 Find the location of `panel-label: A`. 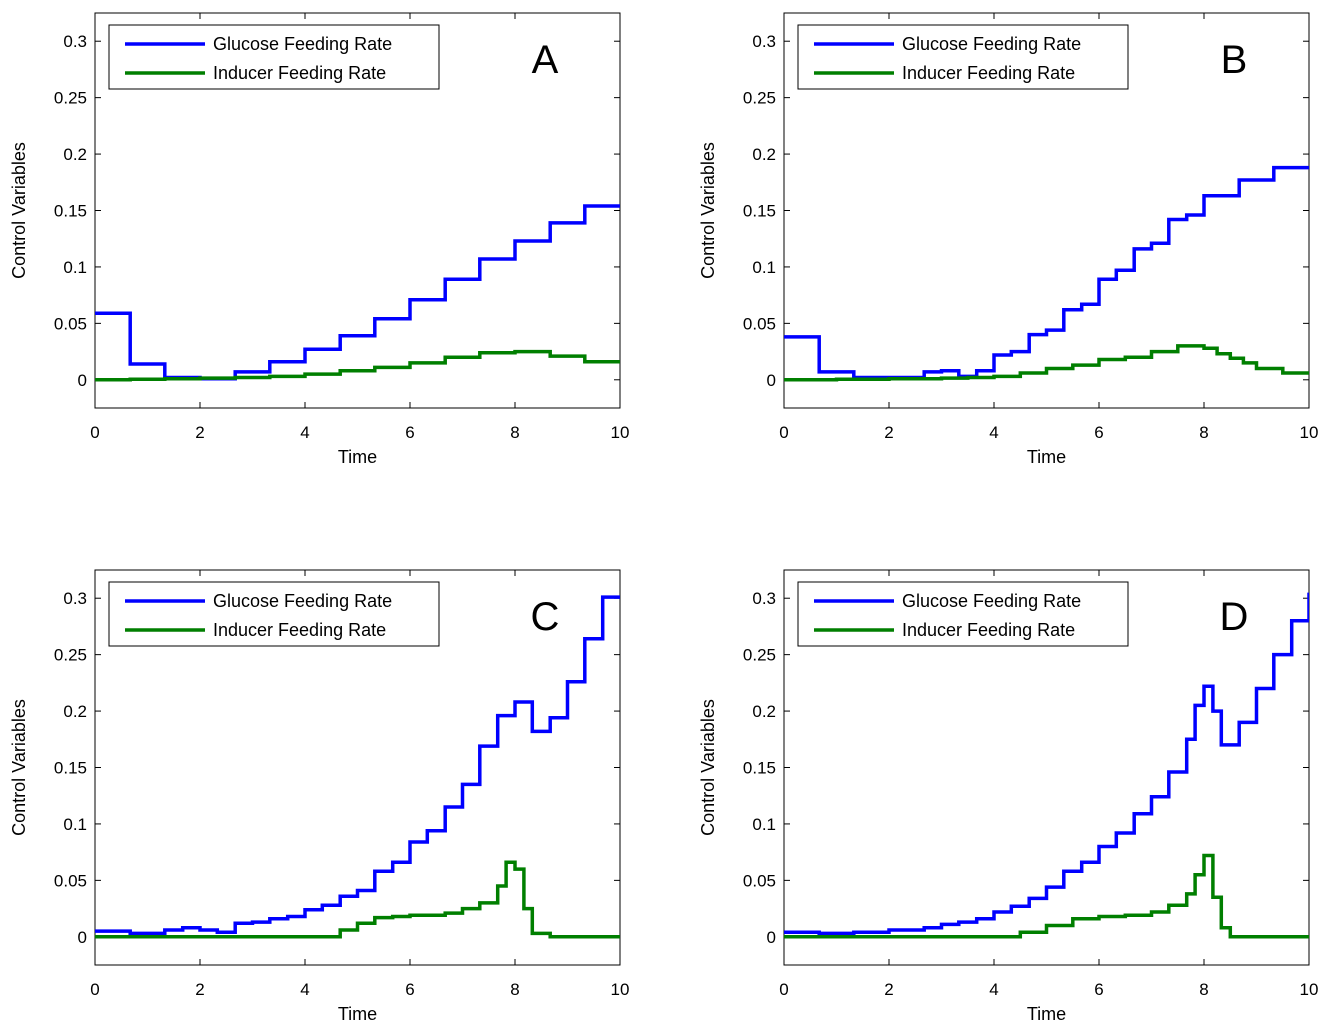

panel-label: A is located at coordinates (545, 60).